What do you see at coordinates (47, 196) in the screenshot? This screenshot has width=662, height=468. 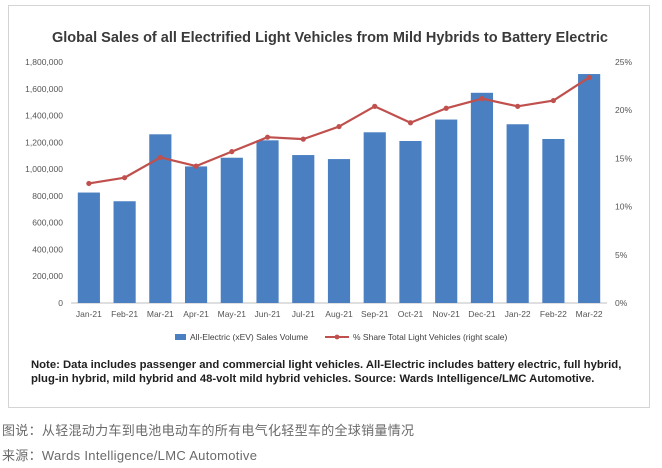 I see `y-left-tick-label: 800,000` at bounding box center [47, 196].